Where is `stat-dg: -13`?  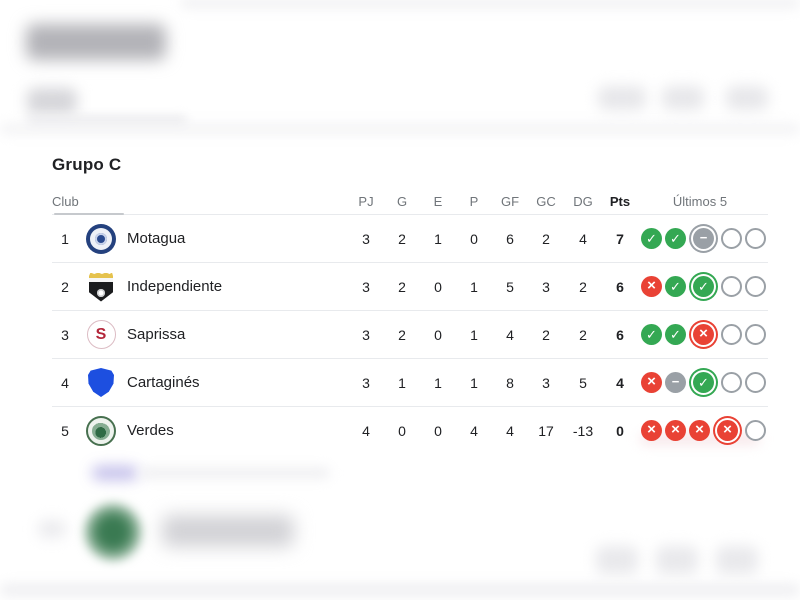 stat-dg: -13 is located at coordinates (583, 430).